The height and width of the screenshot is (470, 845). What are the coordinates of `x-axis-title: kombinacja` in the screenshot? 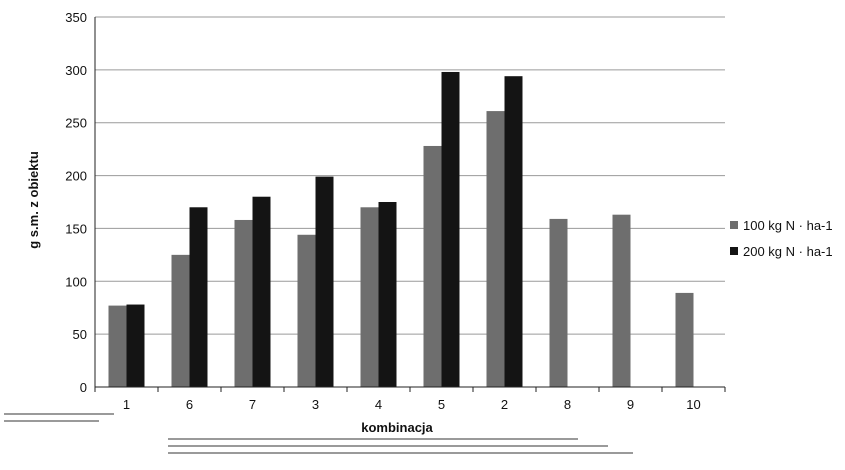 It's located at (397, 427).